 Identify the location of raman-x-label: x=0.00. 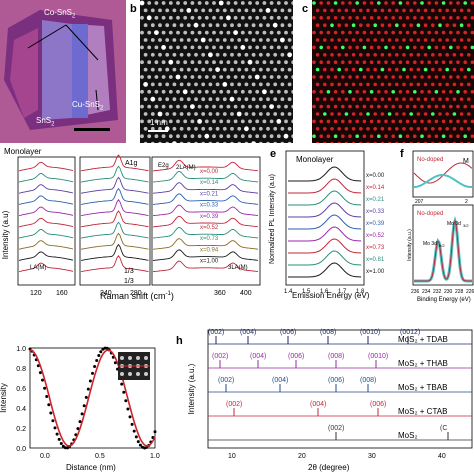
(209, 172).